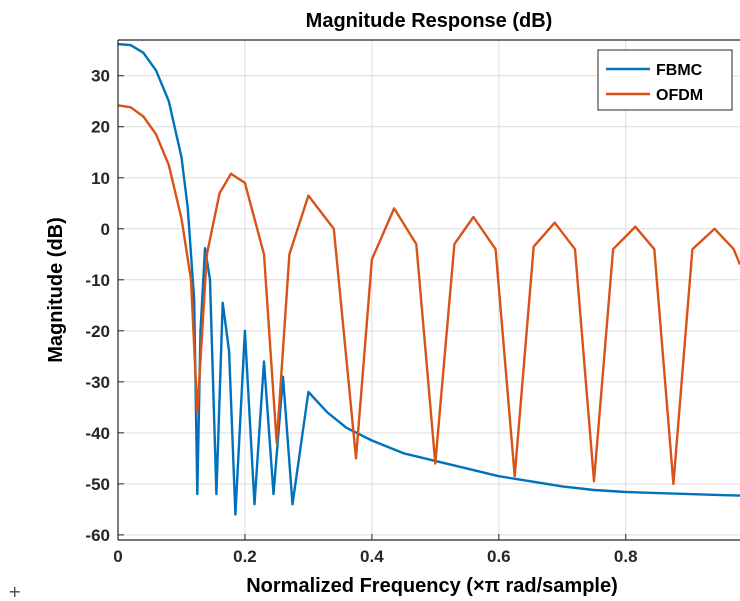  I want to click on legend: FBMC OFDM, so click(665, 80).